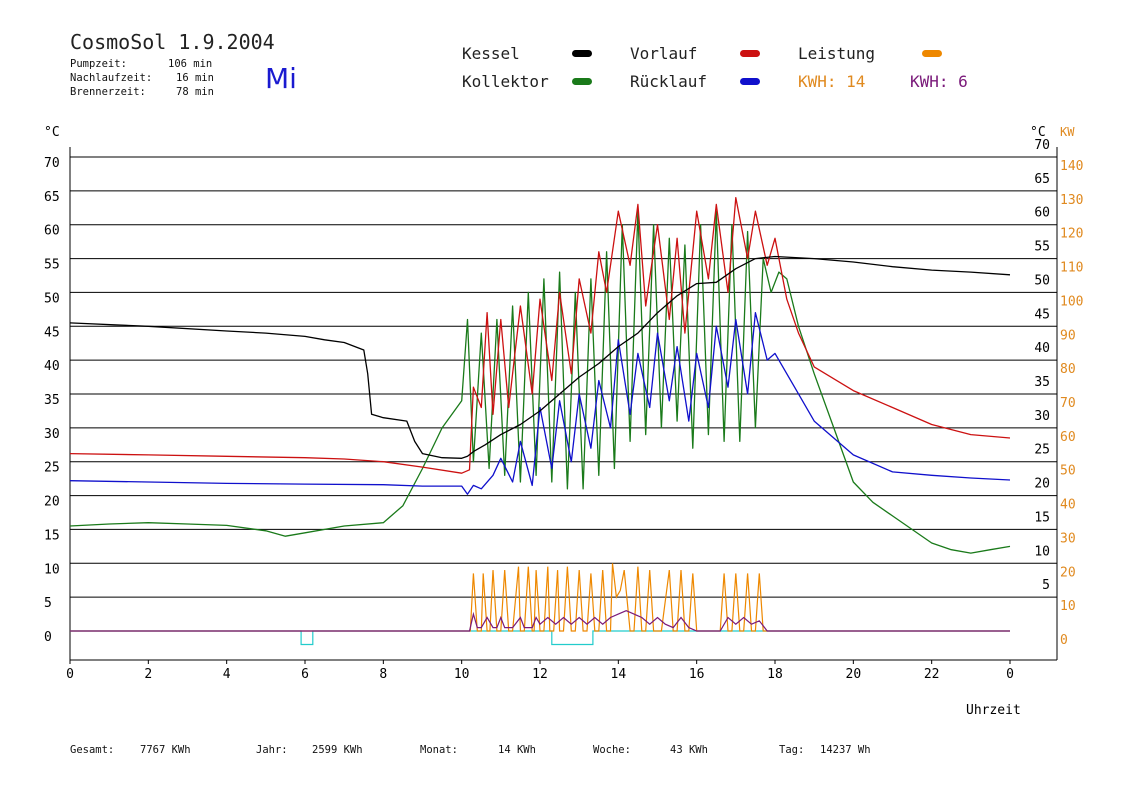  I want to click on y-tick-label-right-kw: 0, so click(1064, 640).